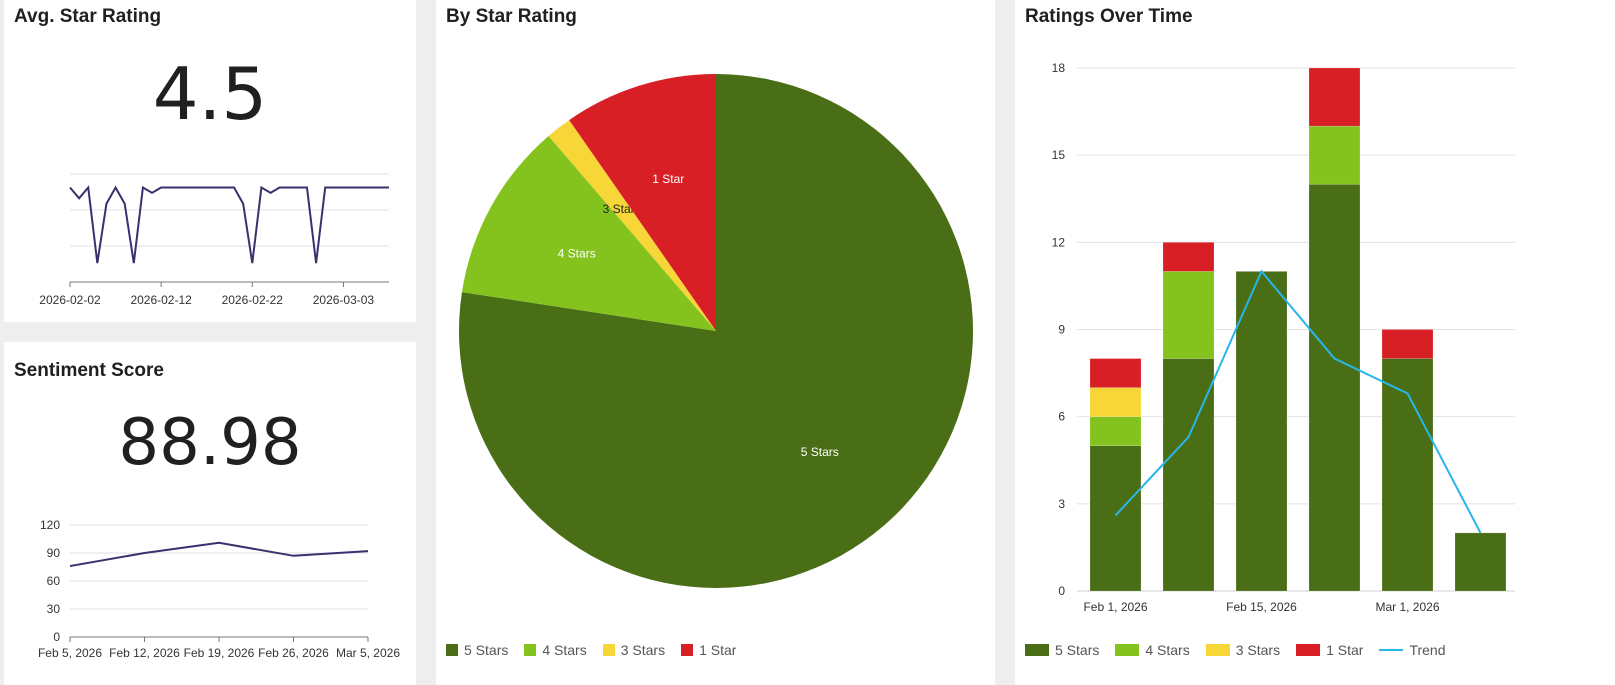 Image resolution: width=1615 pixels, height=685 pixels. What do you see at coordinates (293, 653) in the screenshot?
I see `sparkline-x-tick-label: Feb 26, 2026` at bounding box center [293, 653].